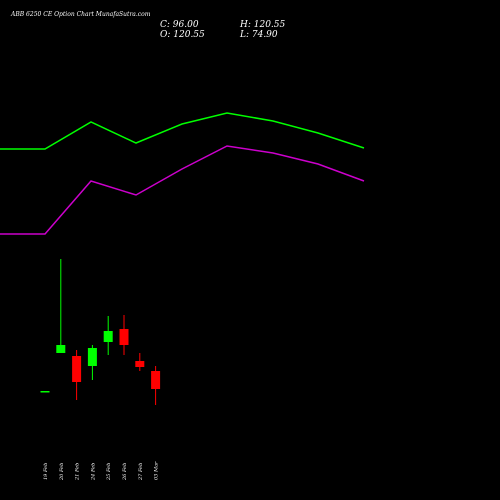 This screenshot has width=500, height=500. What do you see at coordinates (179, 25) in the screenshot?
I see `close-value: C: 96.00` at bounding box center [179, 25].